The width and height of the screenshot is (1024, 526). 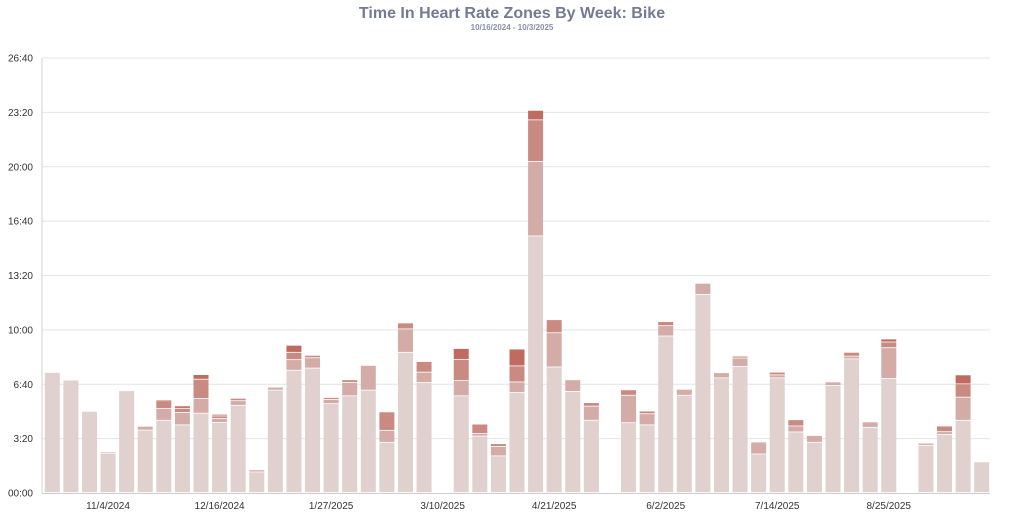 What do you see at coordinates (442, 506) in the screenshot?
I see `x-tick-label: 3/10/2025` at bounding box center [442, 506].